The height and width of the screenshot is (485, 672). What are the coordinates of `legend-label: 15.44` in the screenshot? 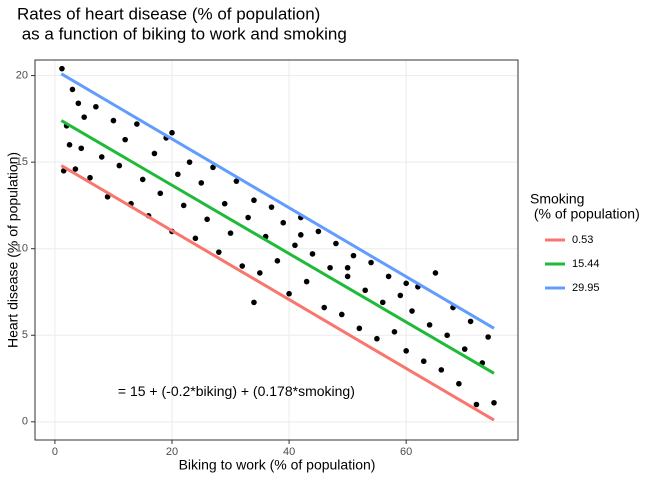 It's located at (586, 264).